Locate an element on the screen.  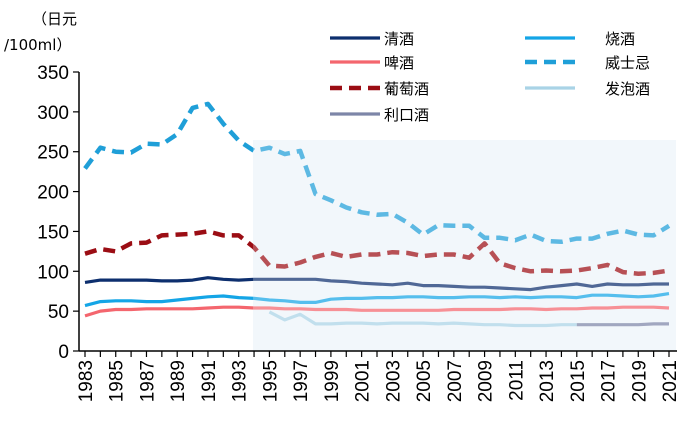
legend-label-5: 葡萄酒 is located at coordinates (406, 89).